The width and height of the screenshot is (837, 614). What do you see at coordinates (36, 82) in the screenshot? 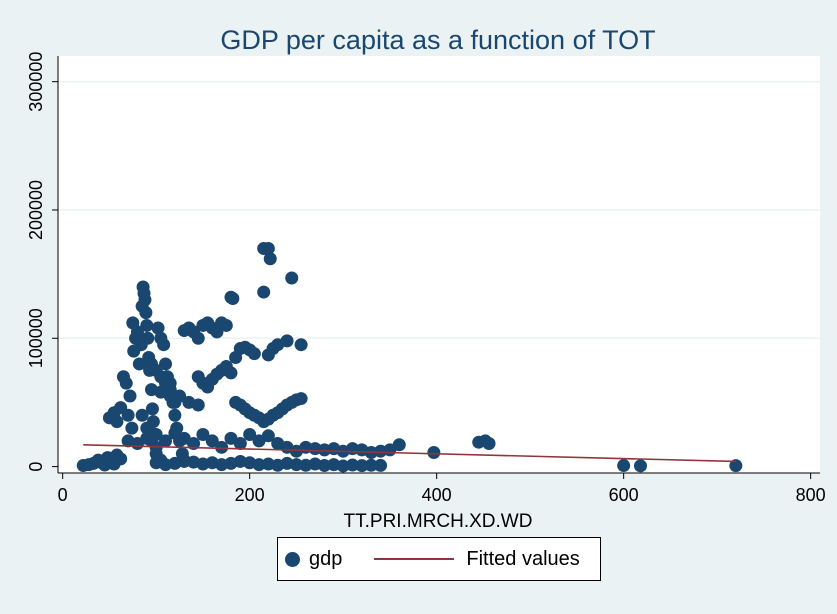
I see `y-tick-label: 300000` at bounding box center [36, 82].